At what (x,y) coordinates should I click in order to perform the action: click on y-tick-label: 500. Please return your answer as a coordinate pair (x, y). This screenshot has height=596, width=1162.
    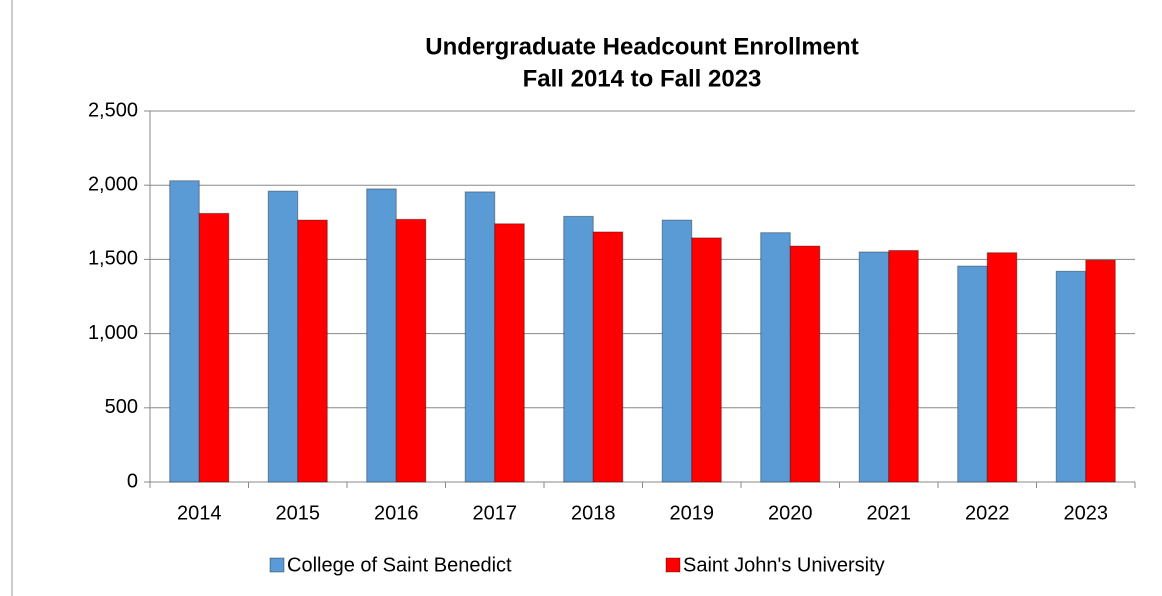
    Looking at the image, I should click on (121, 407).